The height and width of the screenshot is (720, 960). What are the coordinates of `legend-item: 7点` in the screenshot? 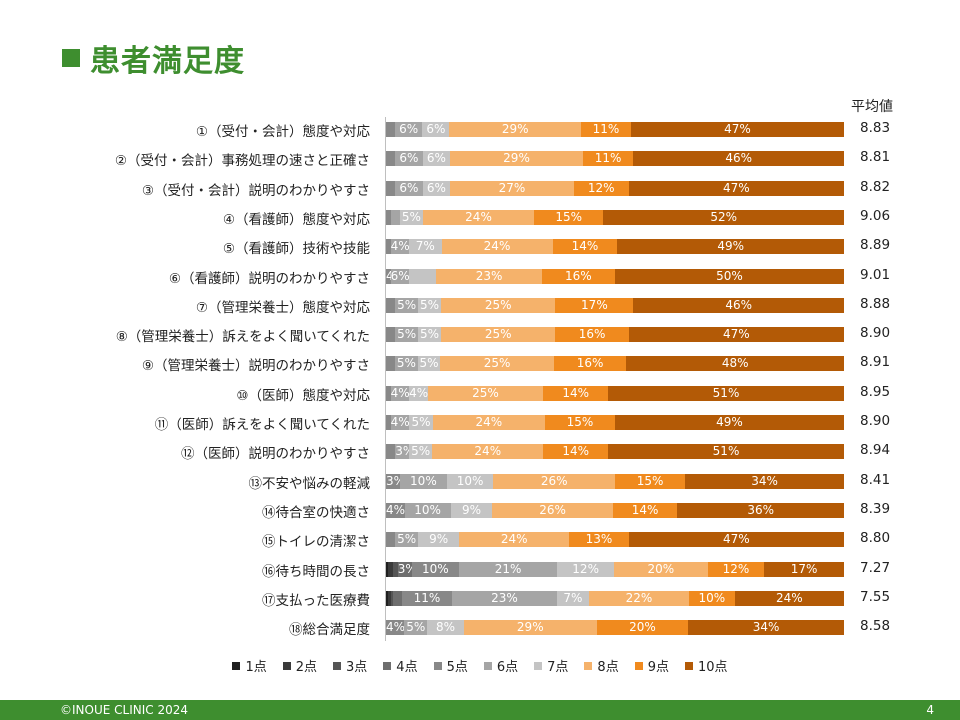 It's located at (551, 665).